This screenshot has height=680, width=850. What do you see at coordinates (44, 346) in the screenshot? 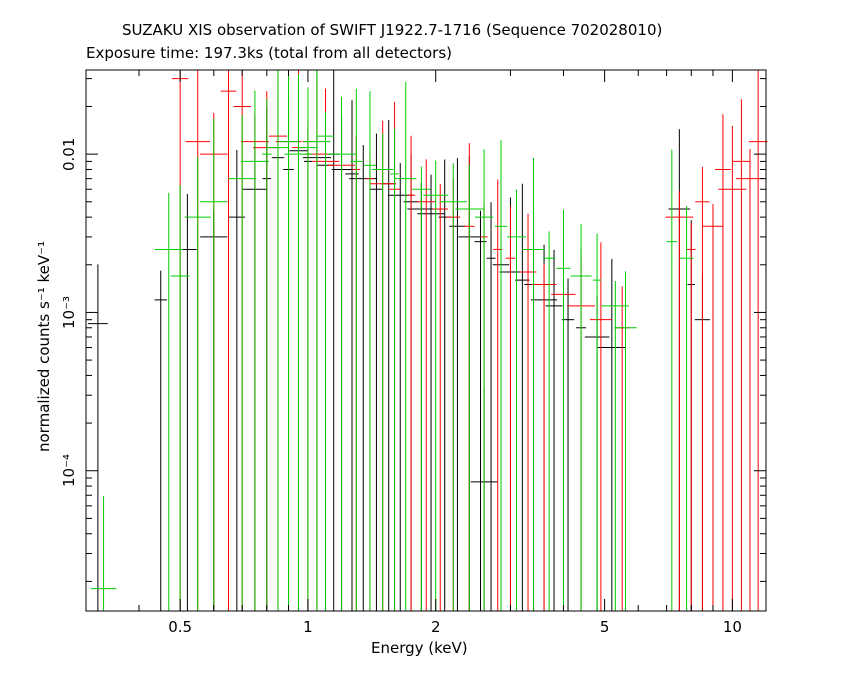
I see `y-axis-label: normalized counts s⁻¹ keV⁻¹` at bounding box center [44, 346].